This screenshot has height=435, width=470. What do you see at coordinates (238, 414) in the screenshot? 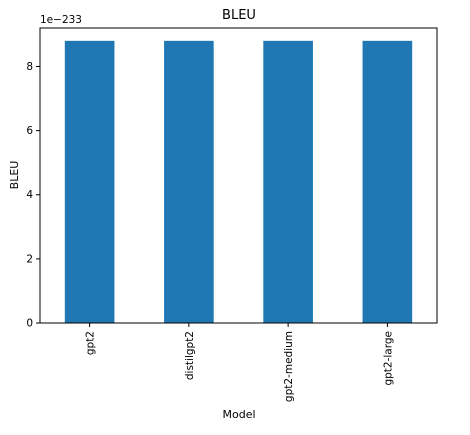
I see `x-axis-label: Model` at bounding box center [238, 414].